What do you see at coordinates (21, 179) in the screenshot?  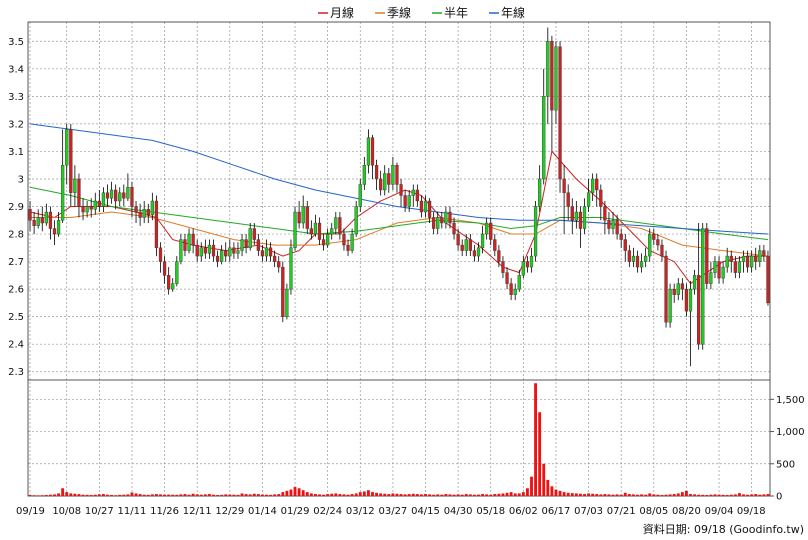 I see `price-tick-label: 3` at bounding box center [21, 179].